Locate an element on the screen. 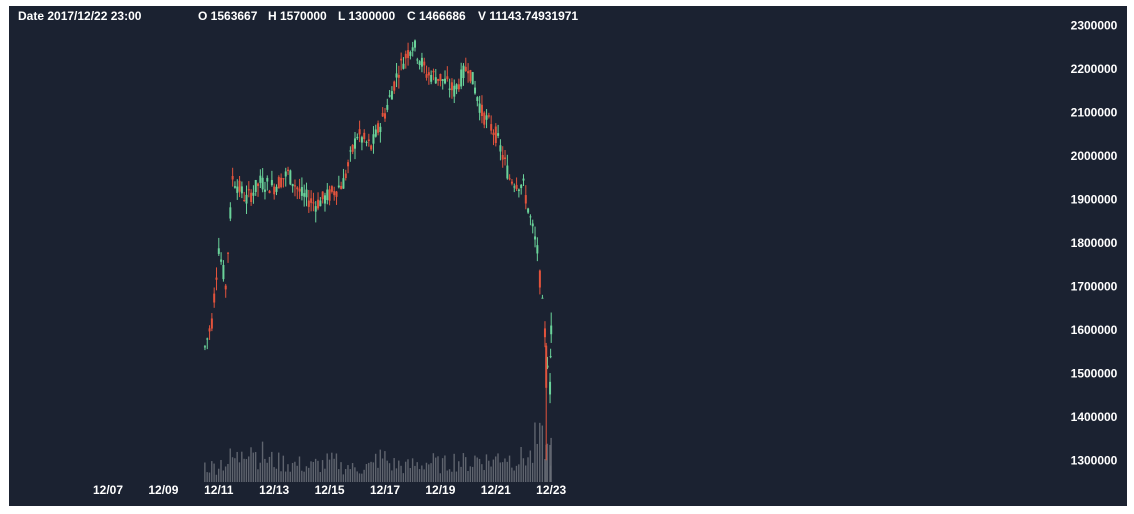 The width and height of the screenshot is (1134, 514). x-tick-label: 12/17 is located at coordinates (385, 490).